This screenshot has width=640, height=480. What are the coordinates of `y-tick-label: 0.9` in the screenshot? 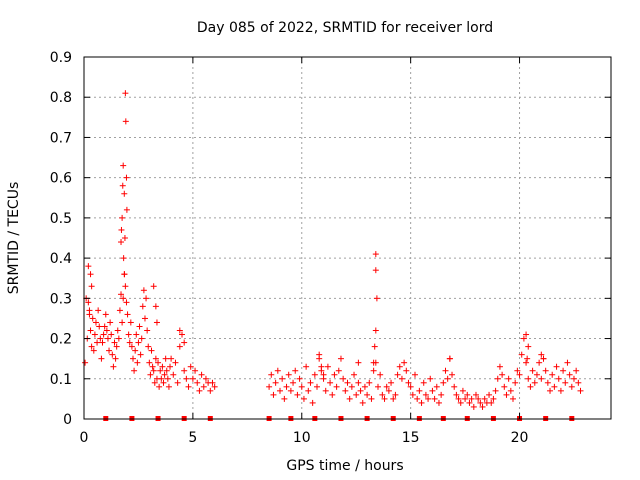 It's located at (61, 58).